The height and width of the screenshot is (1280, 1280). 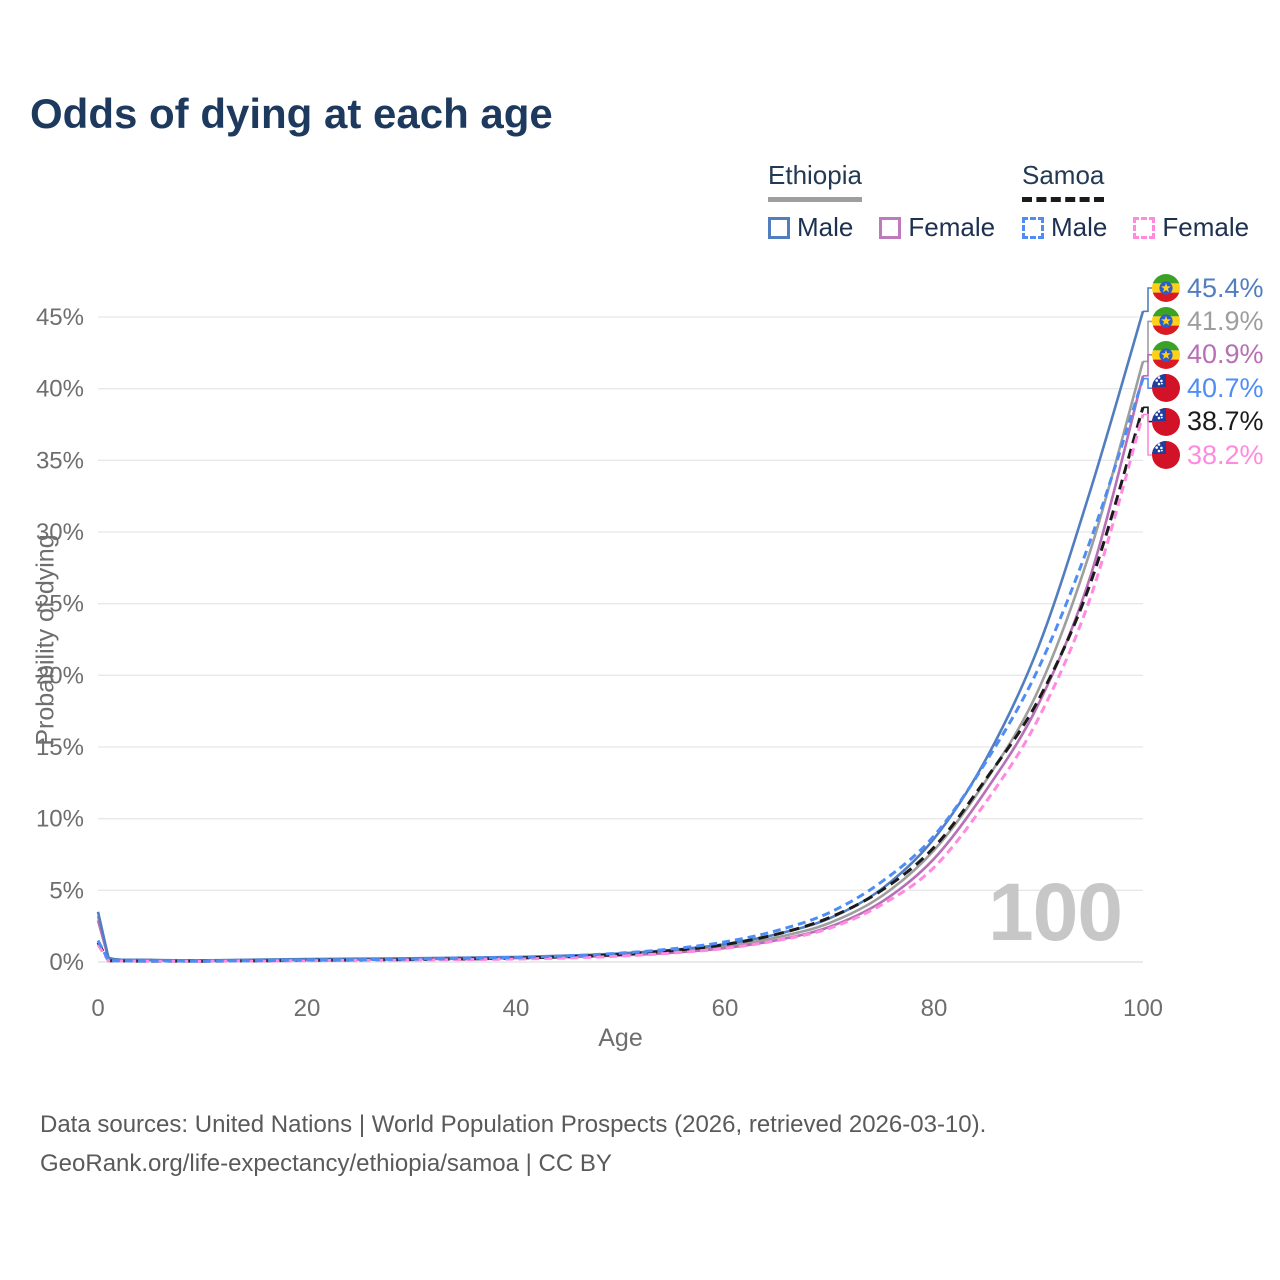 What do you see at coordinates (1225, 387) in the screenshot?
I see `end-label-value: 40.7%` at bounding box center [1225, 387].